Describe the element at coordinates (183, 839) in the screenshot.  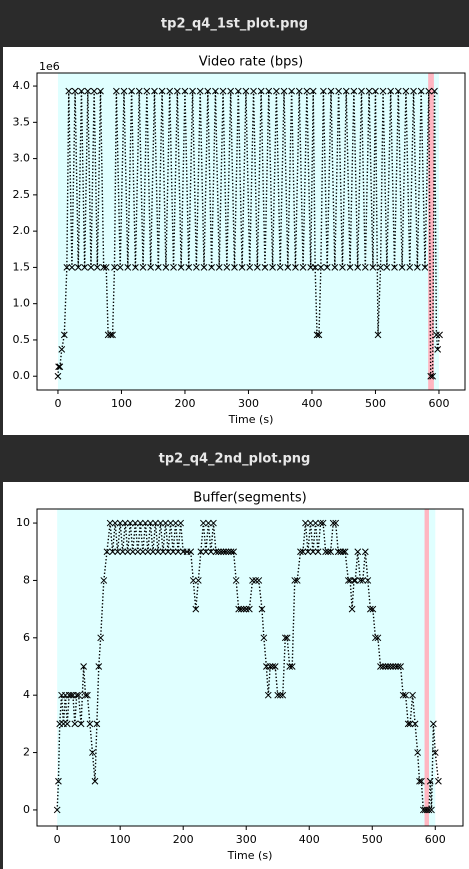
I see `x-tick-label: 200` at that location.